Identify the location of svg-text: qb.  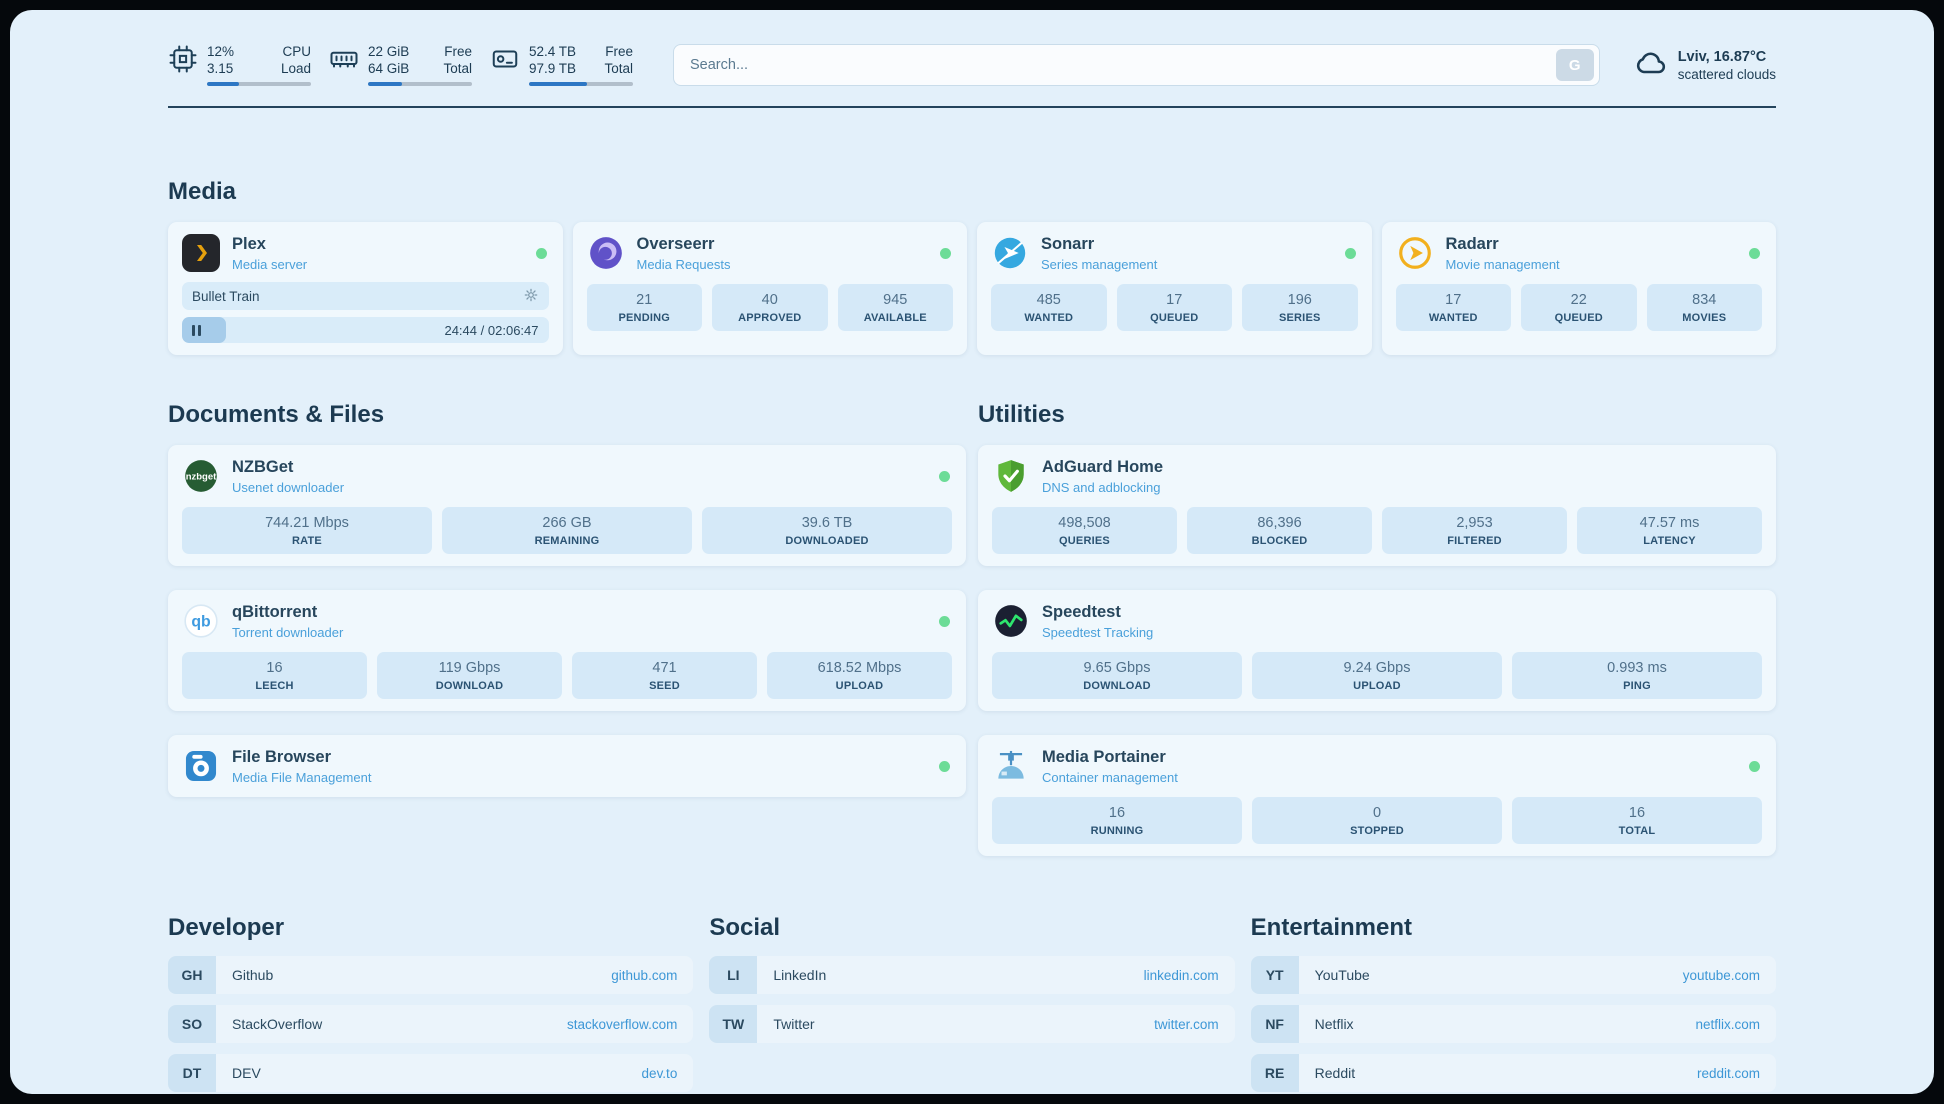
(201, 622).